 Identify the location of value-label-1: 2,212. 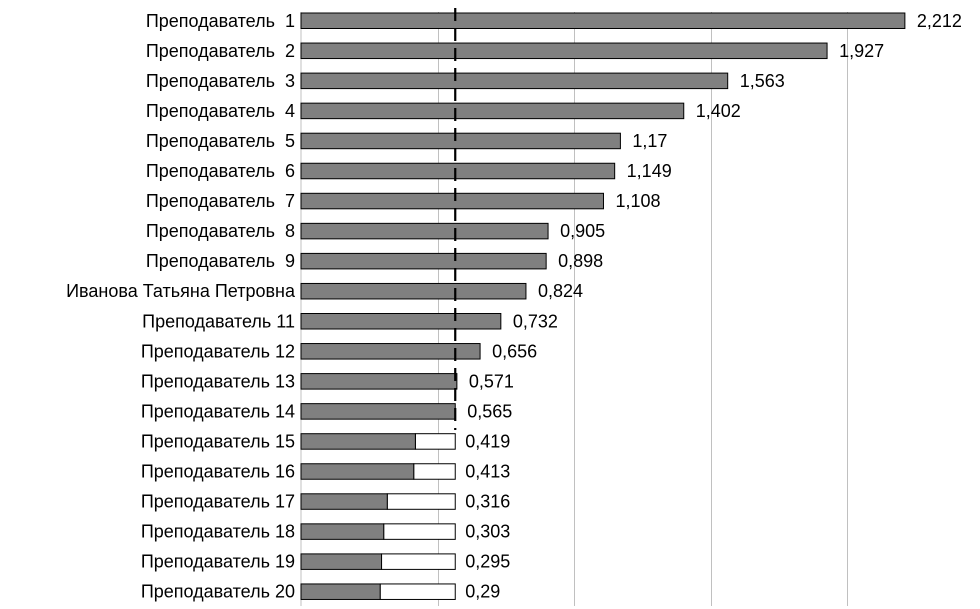
(939, 21).